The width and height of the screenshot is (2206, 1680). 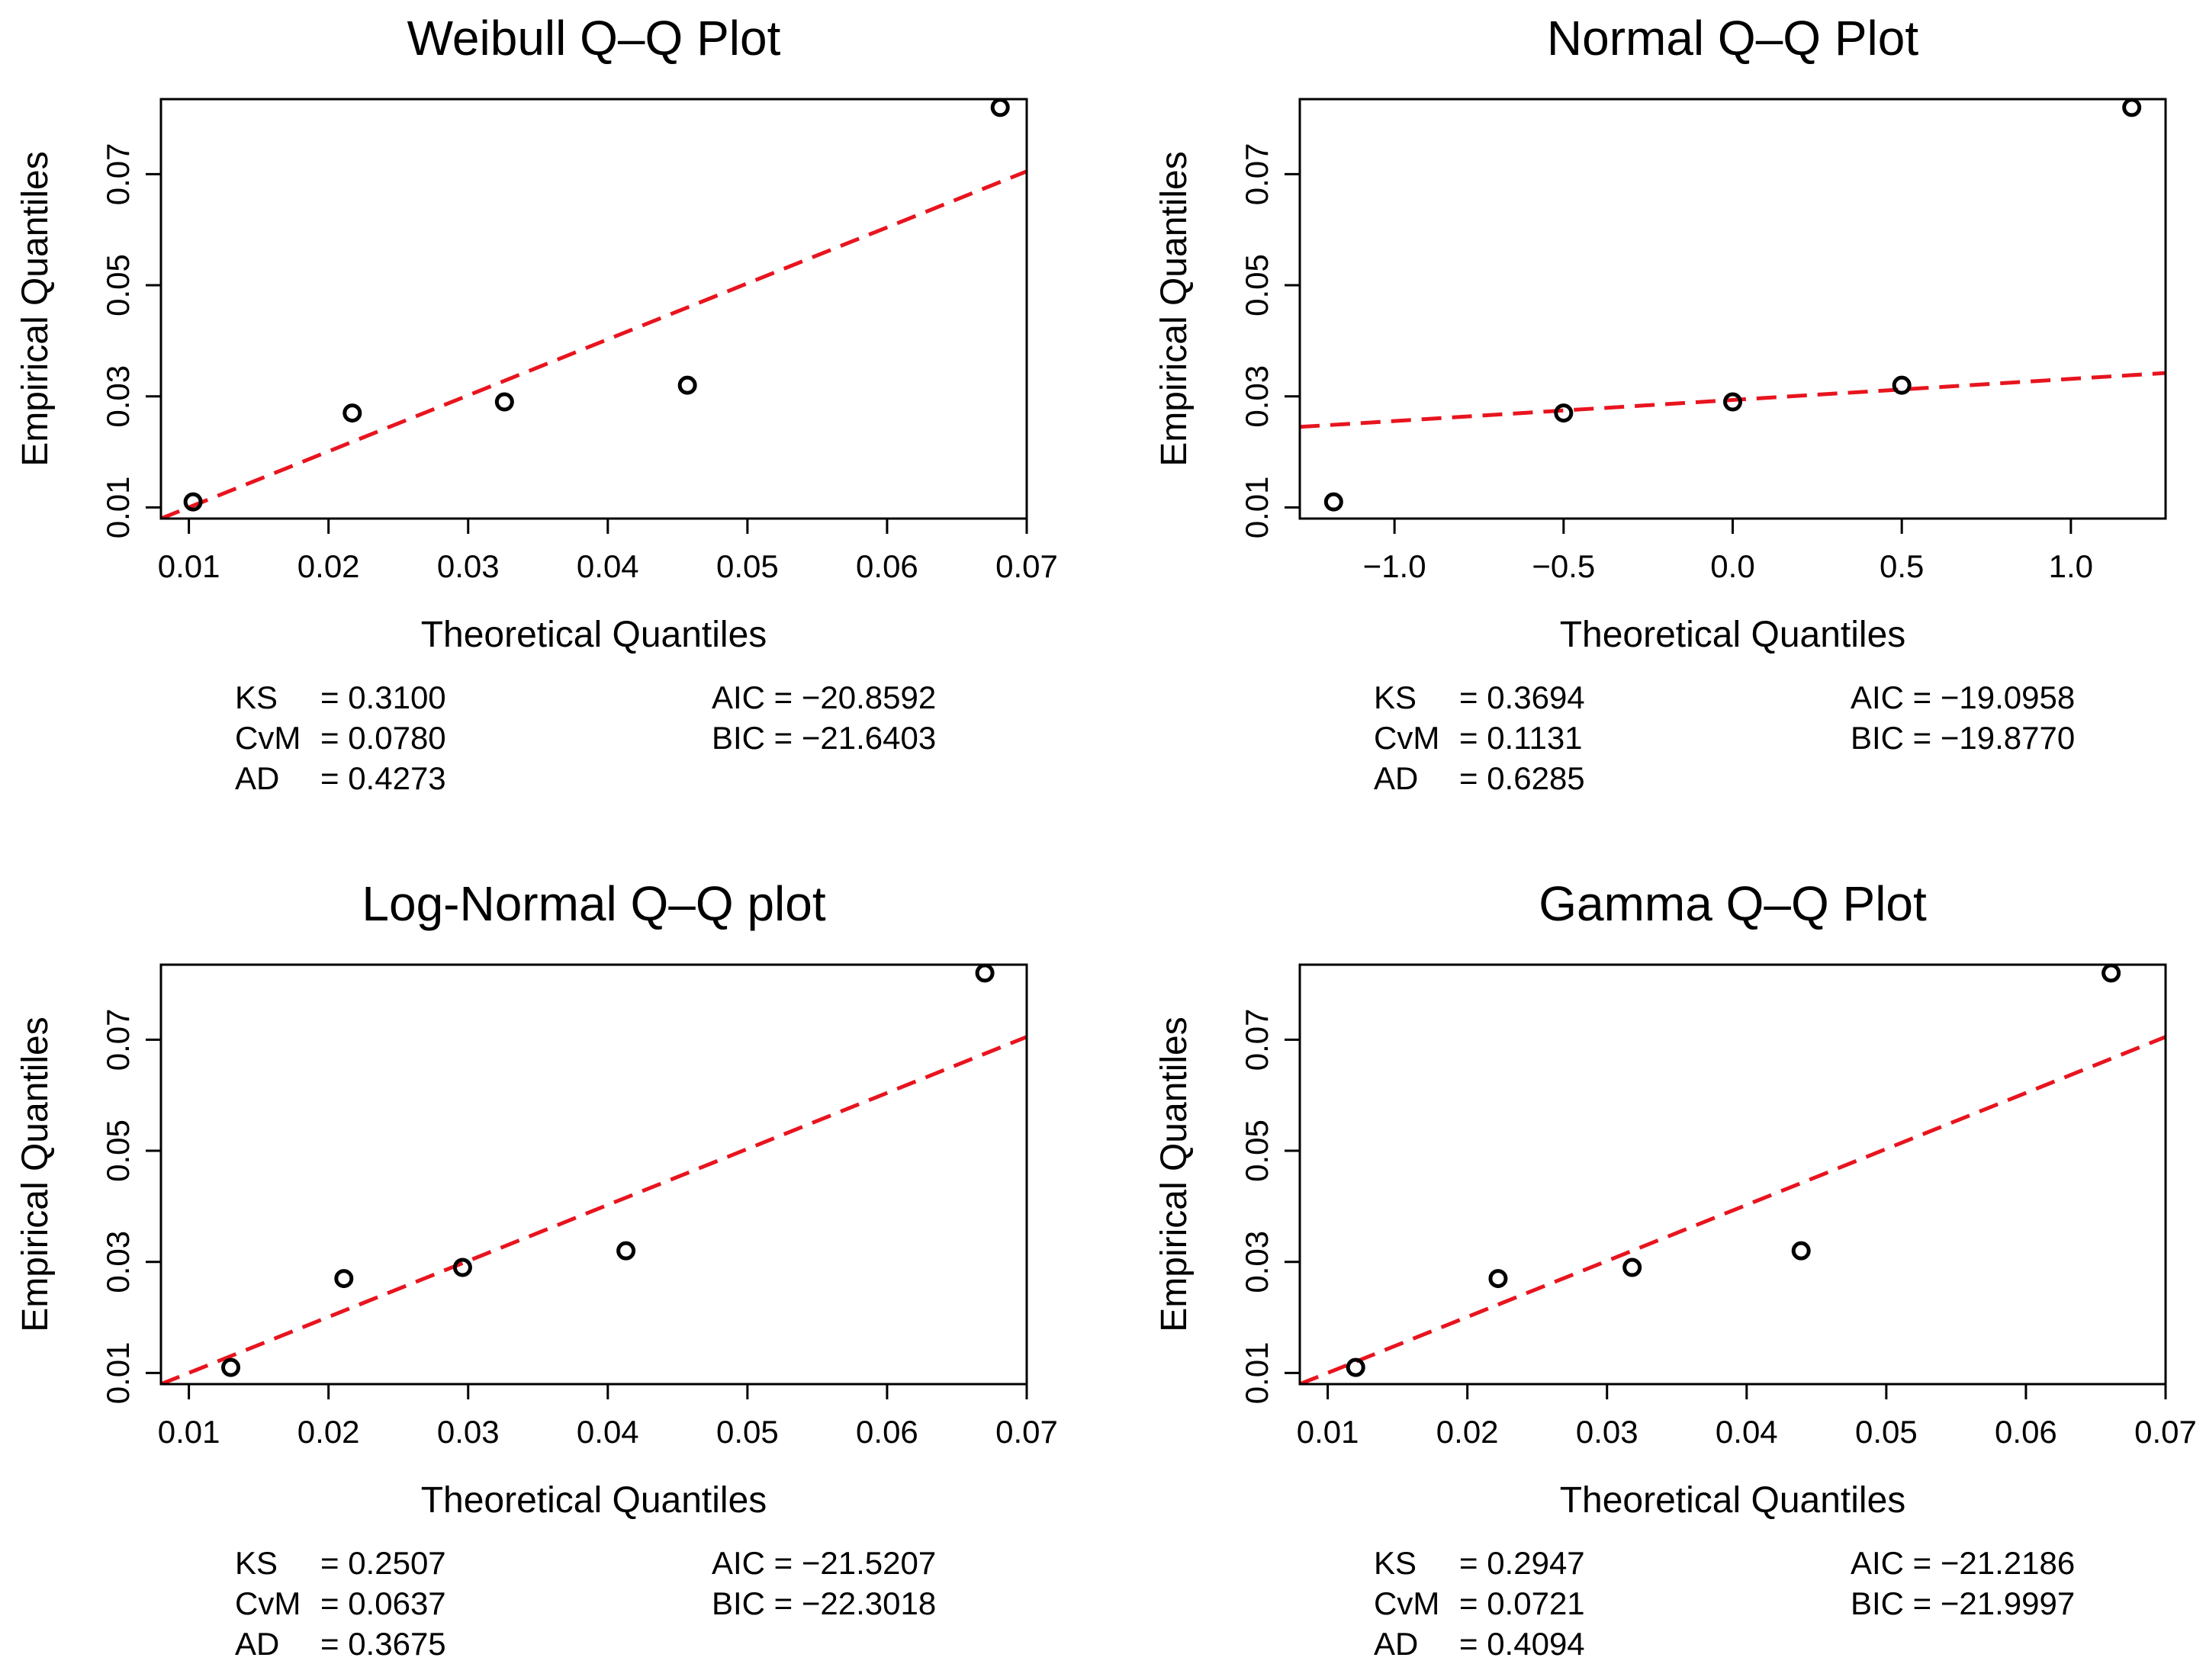 What do you see at coordinates (1733, 903) in the screenshot?
I see `chart-title: Gamma Q–Q Plot` at bounding box center [1733, 903].